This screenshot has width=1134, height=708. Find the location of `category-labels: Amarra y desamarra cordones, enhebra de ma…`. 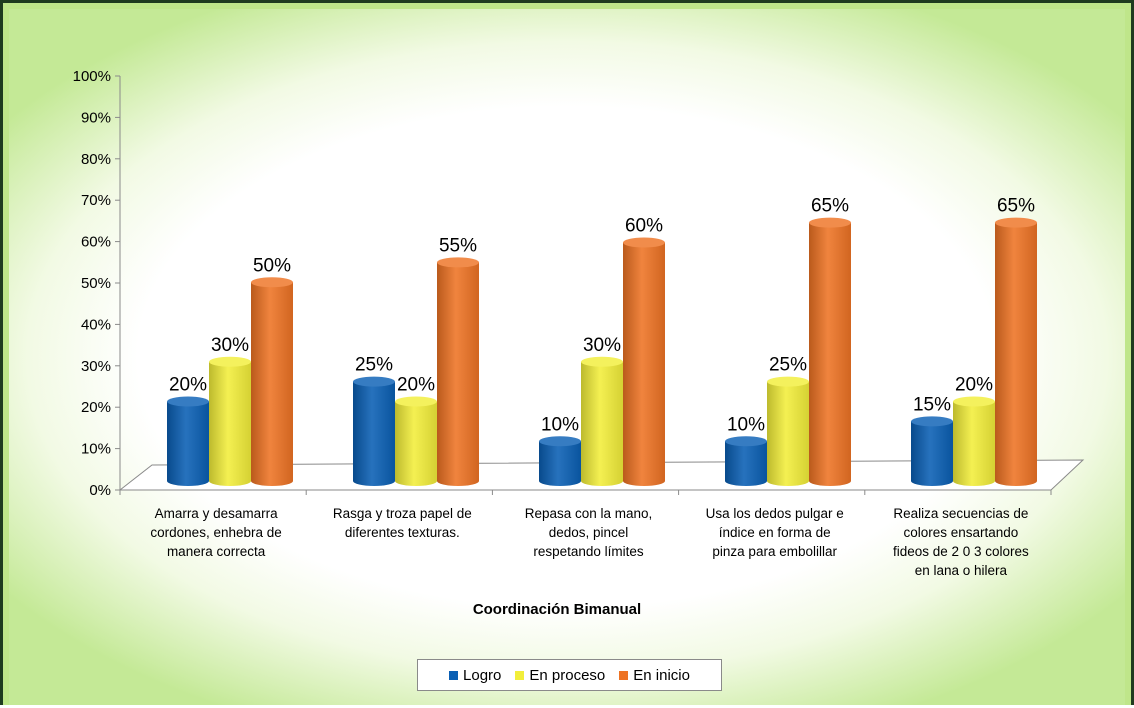

category-labels: Amarra y desamarra cordones, enhebra de ma… is located at coordinates (589, 542).